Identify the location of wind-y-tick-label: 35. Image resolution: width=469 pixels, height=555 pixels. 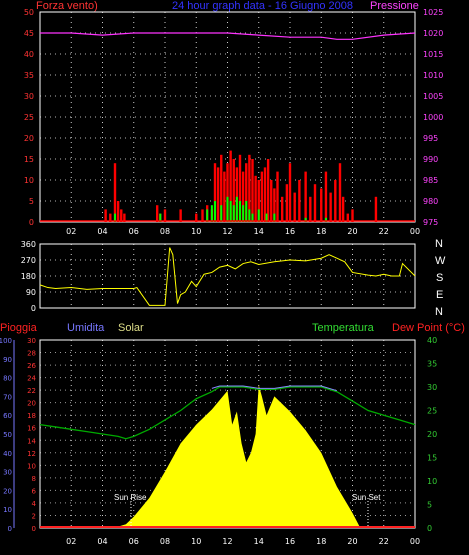
(29, 75).